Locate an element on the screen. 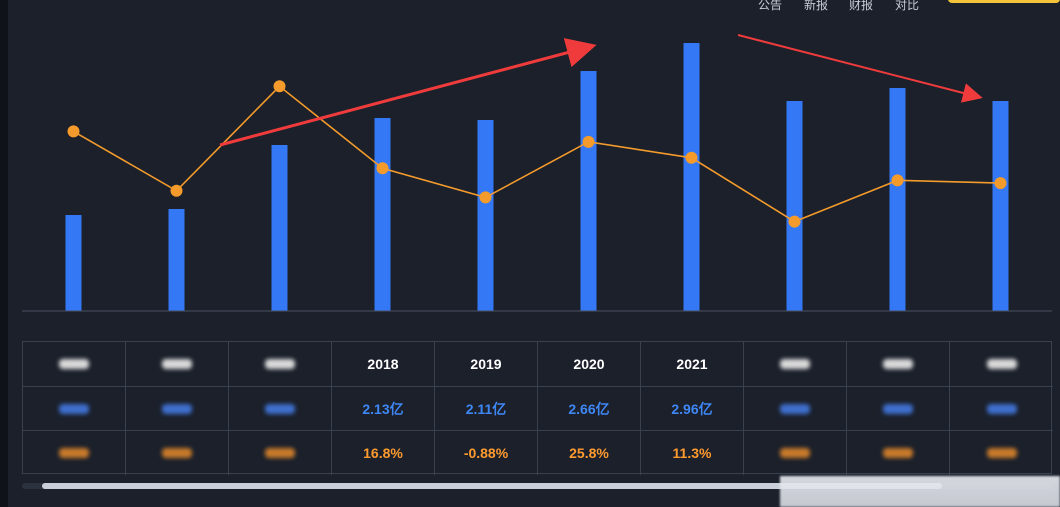 This screenshot has width=1060, height=507. growth-cell: 25.8% is located at coordinates (589, 453).